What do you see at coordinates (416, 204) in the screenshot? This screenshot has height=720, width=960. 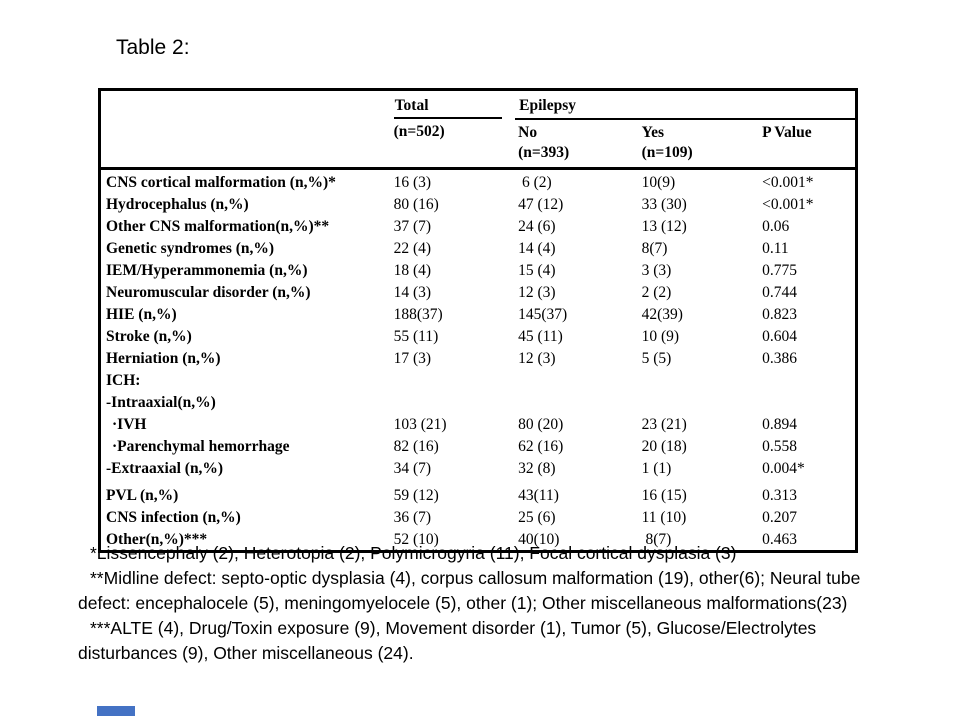 I see `total-value: 80 (16)` at bounding box center [416, 204].